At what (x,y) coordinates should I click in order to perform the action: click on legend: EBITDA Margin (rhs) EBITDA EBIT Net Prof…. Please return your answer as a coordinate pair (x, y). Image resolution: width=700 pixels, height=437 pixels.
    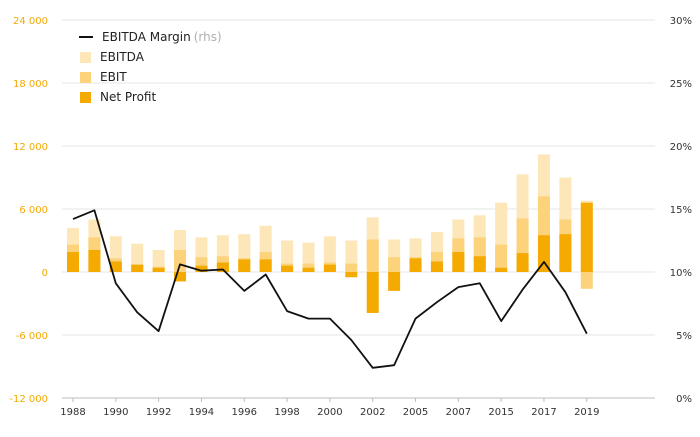
    Looking at the image, I should click on (150, 67).